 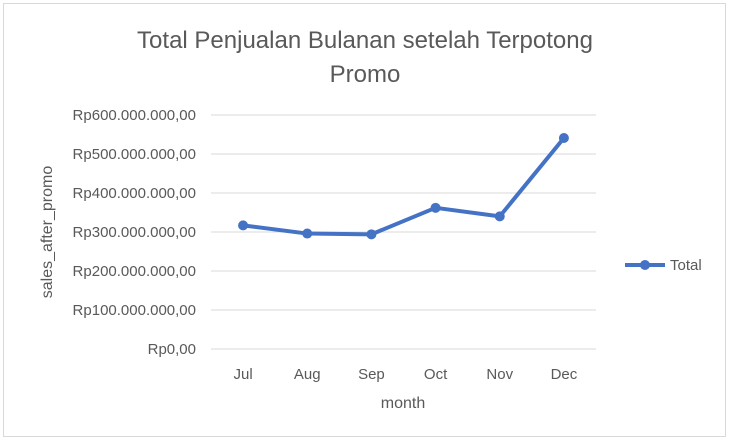 What do you see at coordinates (307, 374) in the screenshot?
I see `x-tick-label: Aug` at bounding box center [307, 374].